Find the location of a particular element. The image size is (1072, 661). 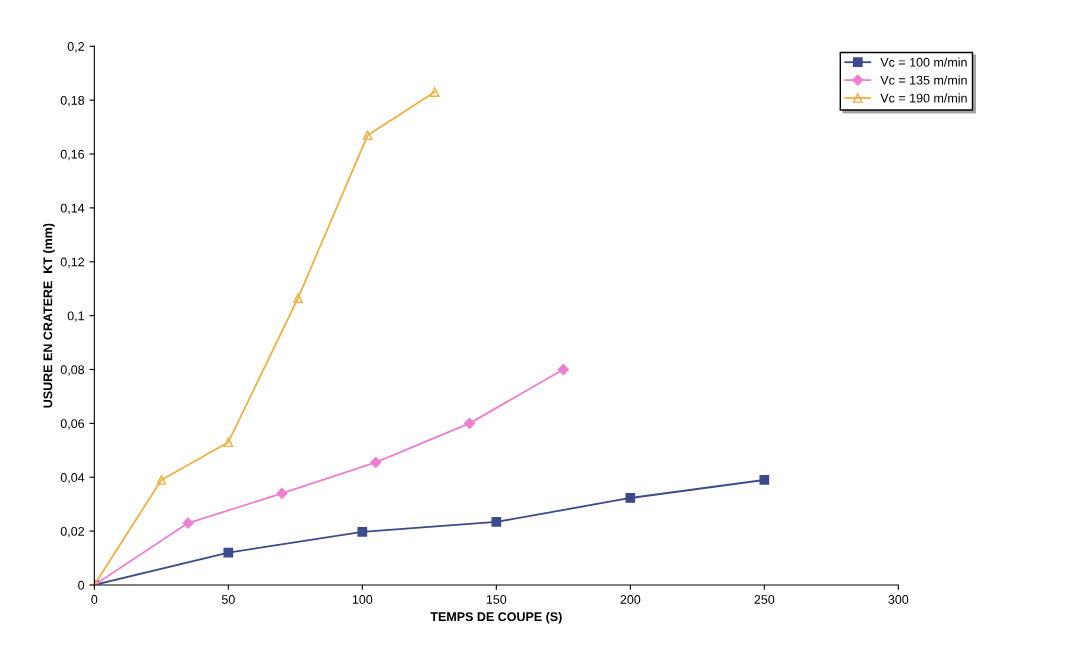

y-tick-label: 0,02 is located at coordinates (72, 532).